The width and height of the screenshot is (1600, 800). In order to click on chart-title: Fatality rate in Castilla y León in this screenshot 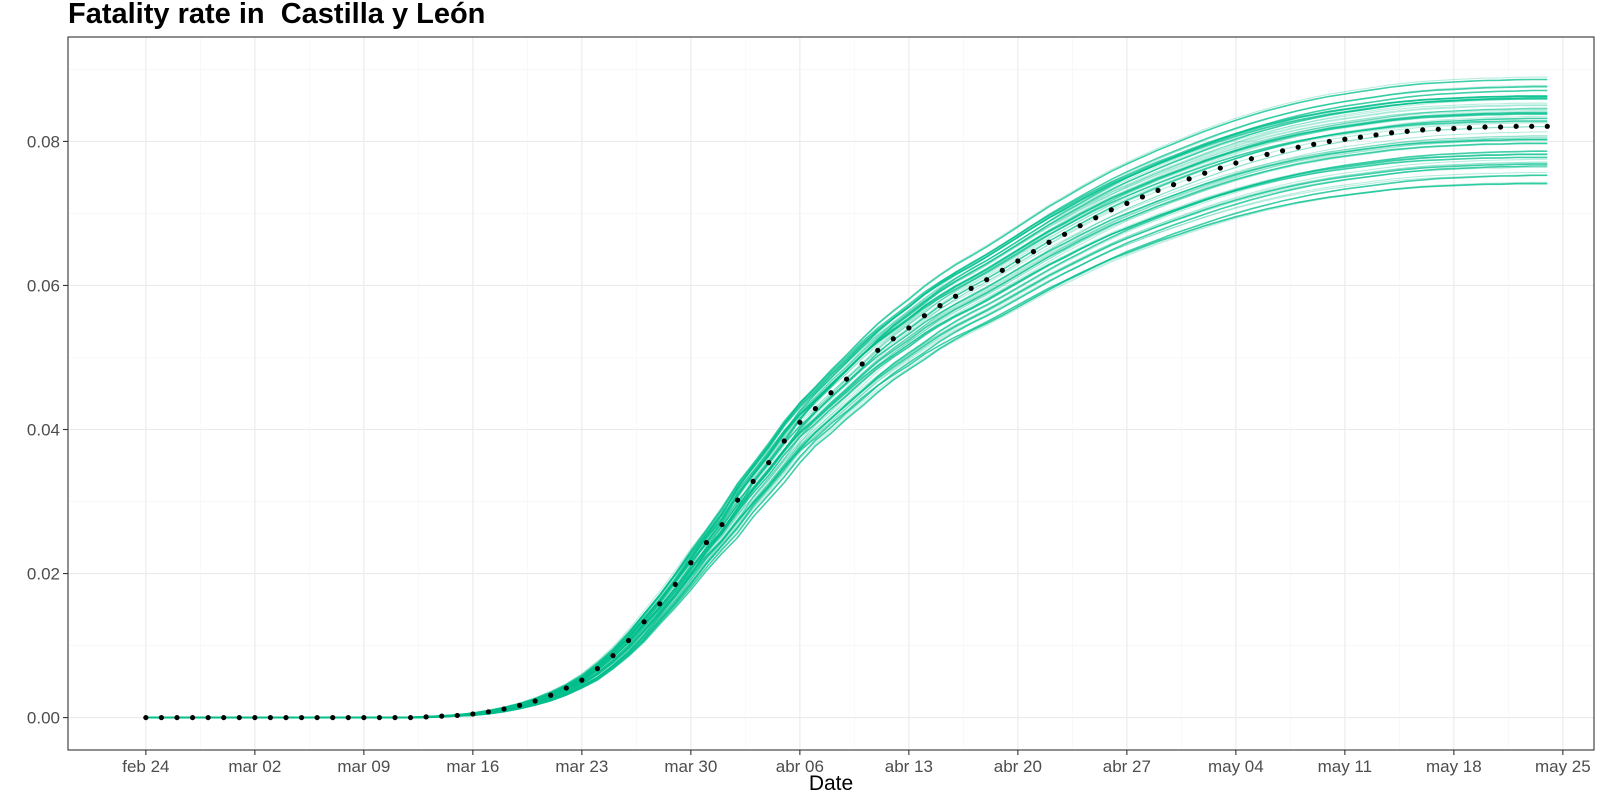, I will do `click(277, 15)`.